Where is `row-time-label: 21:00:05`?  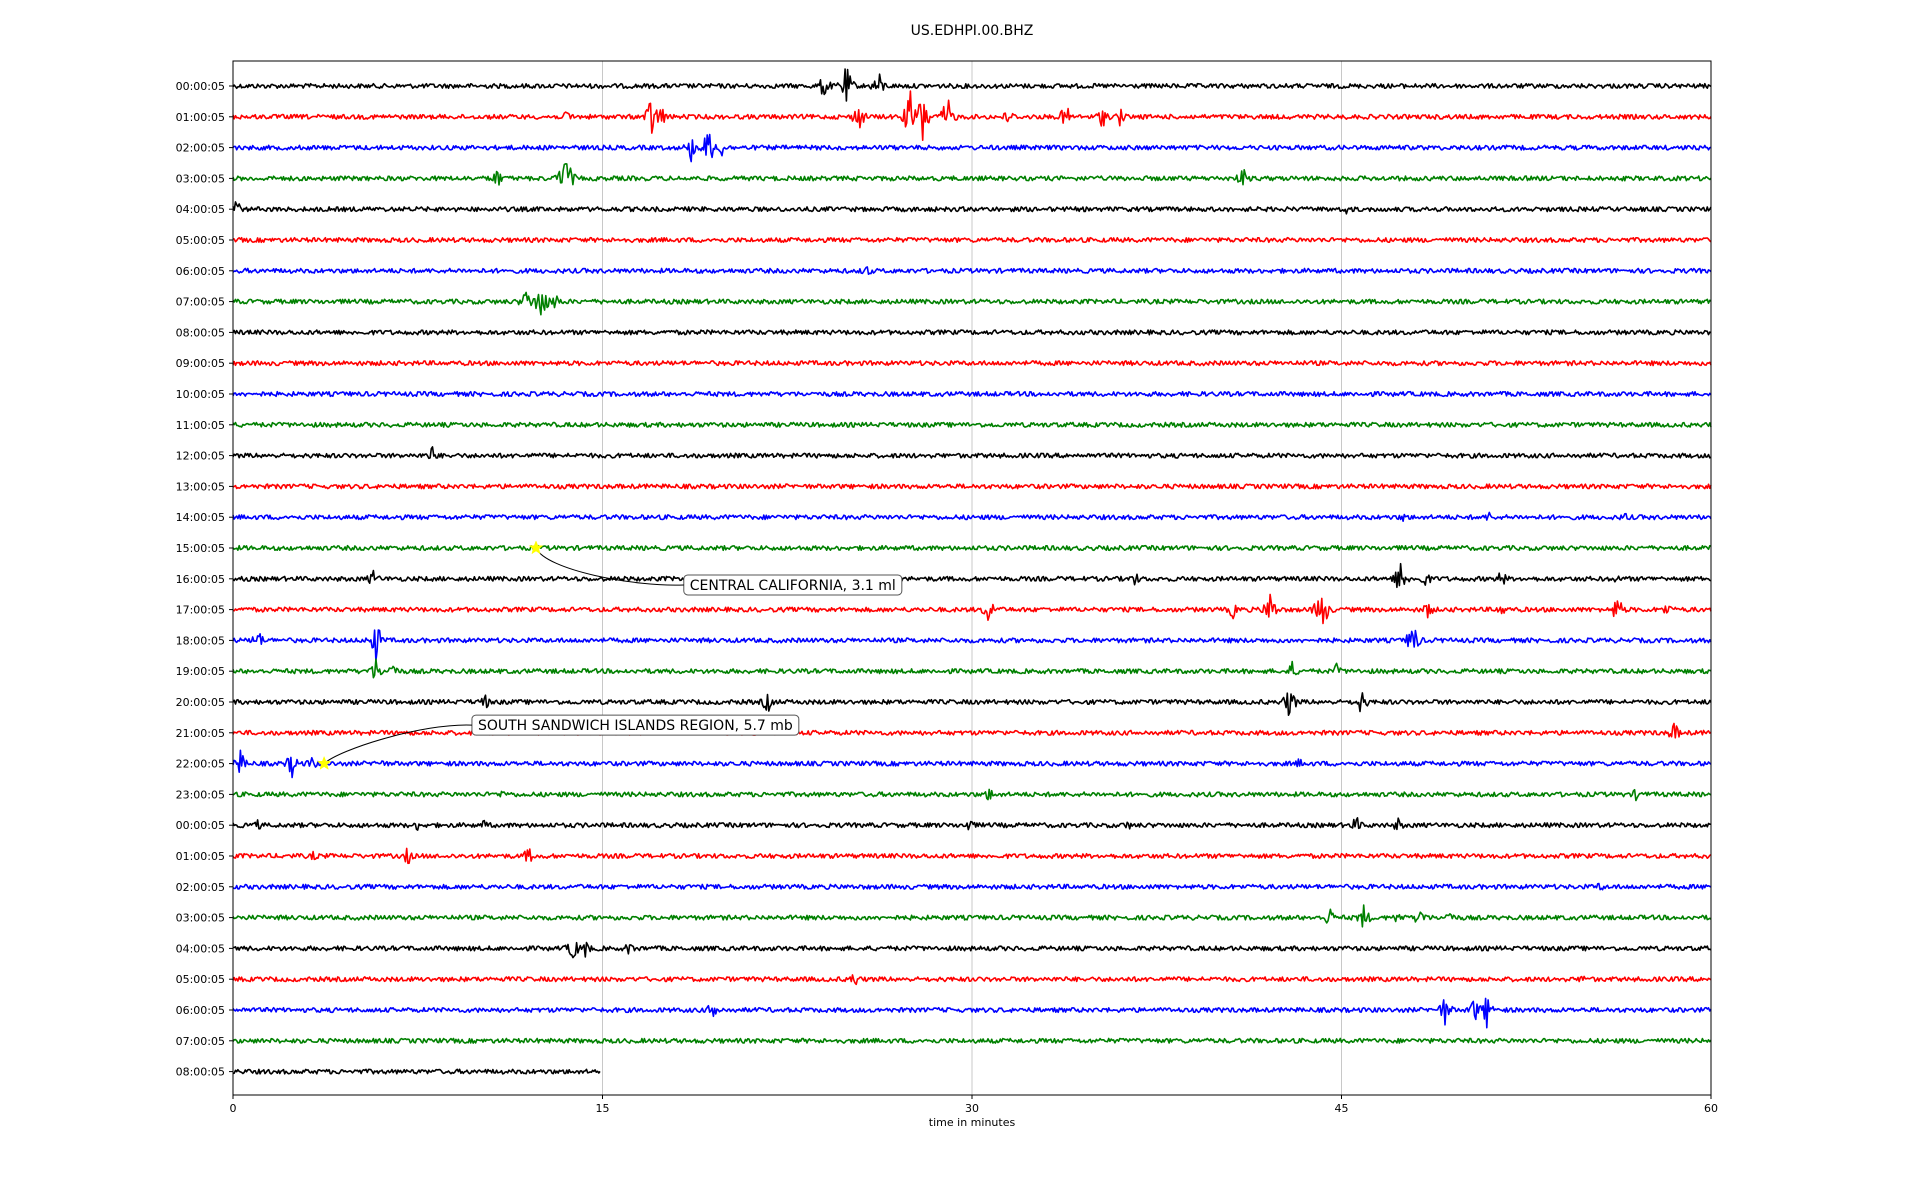
row-time-label: 21:00:05 is located at coordinates (200, 733).